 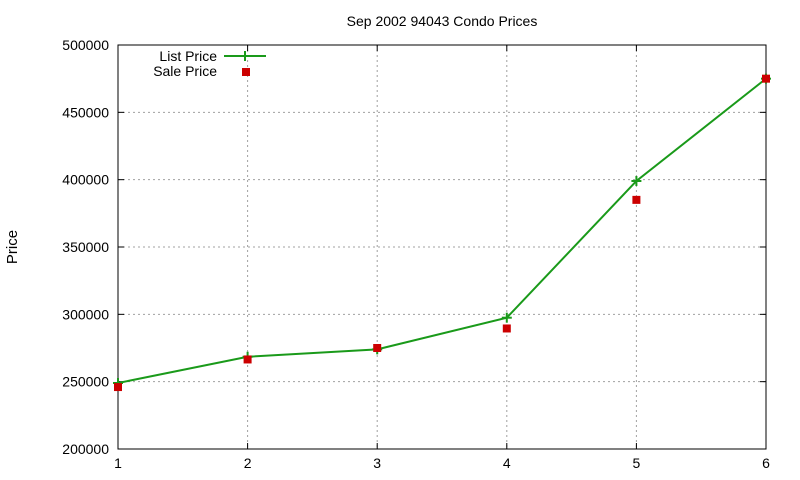 I want to click on y-tick-label: 450000, so click(x=85, y=112).